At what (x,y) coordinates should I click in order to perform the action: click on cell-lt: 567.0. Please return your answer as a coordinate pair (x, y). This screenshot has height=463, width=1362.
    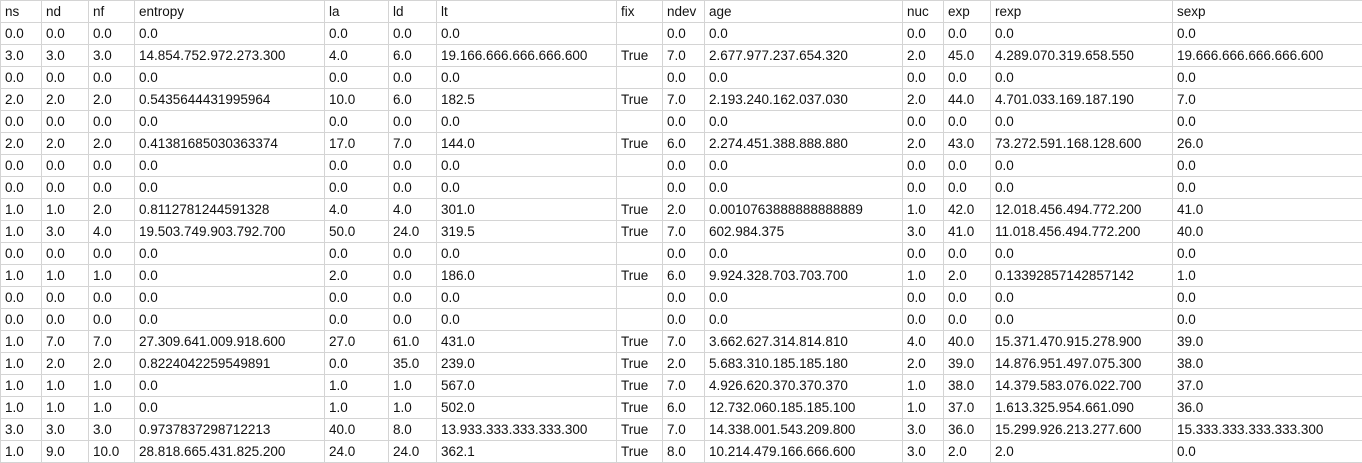
    Looking at the image, I should click on (526, 385).